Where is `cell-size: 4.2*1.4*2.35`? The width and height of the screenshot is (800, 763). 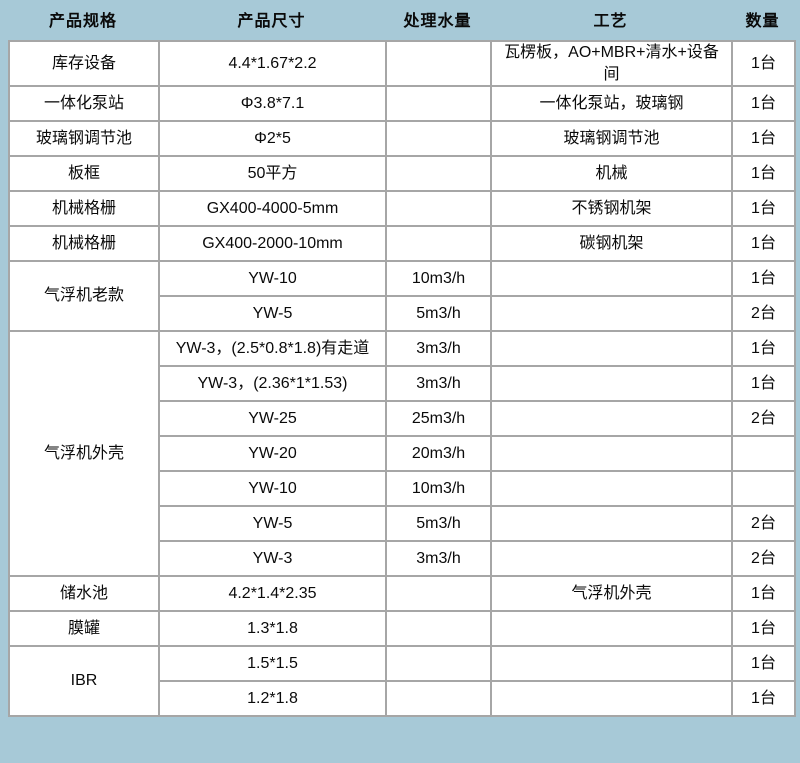
cell-size: 4.2*1.4*2.35 is located at coordinates (272, 594).